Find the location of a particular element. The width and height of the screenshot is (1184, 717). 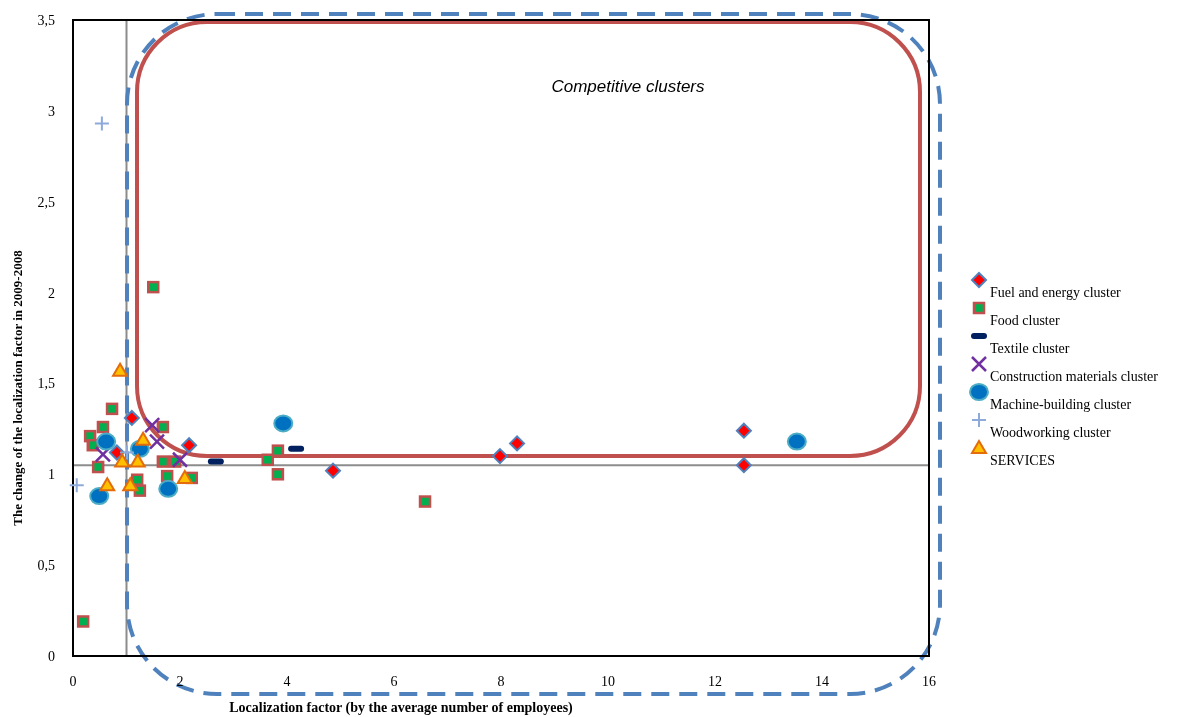

annotation: Competitive clusters is located at coordinates (628, 86).